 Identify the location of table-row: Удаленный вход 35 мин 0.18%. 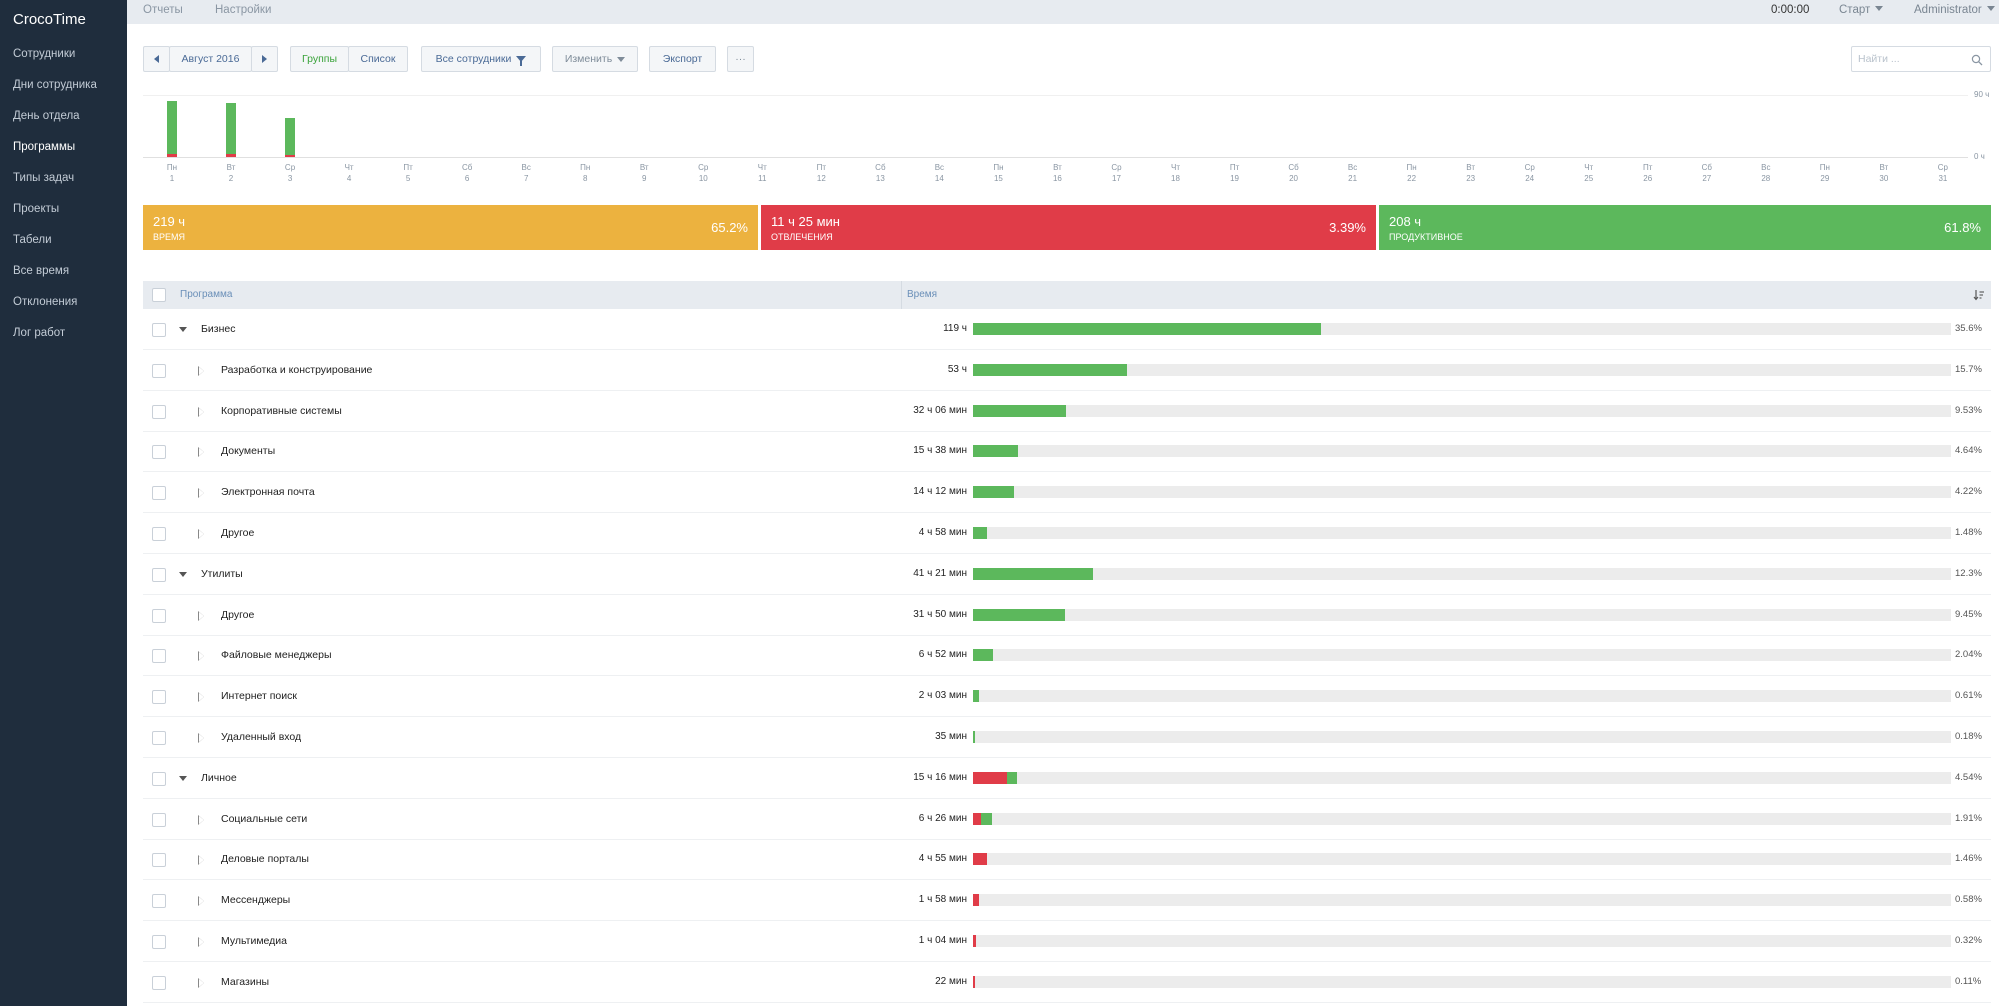
(1067, 737).